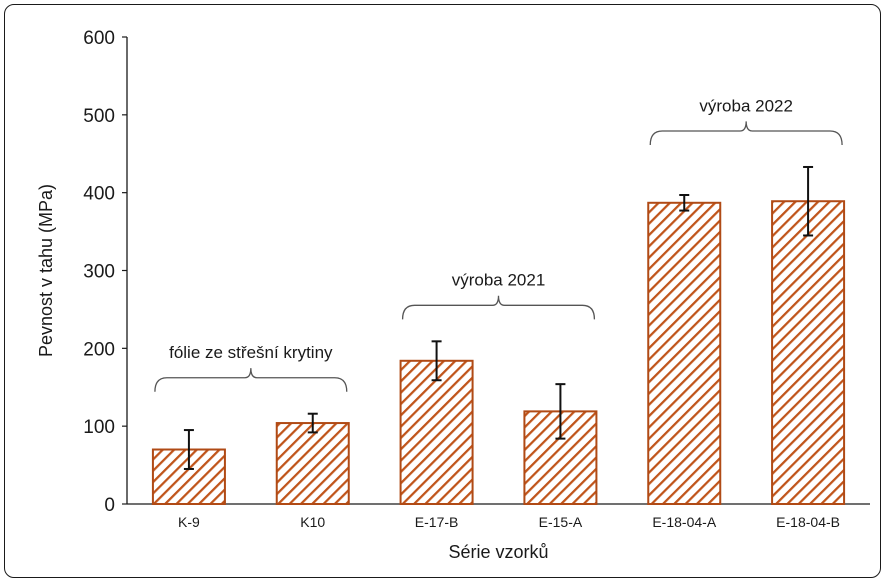 The image size is (887, 582). Describe the element at coordinates (437, 522) in the screenshot. I see `x-tick-label: E-17-B` at that location.